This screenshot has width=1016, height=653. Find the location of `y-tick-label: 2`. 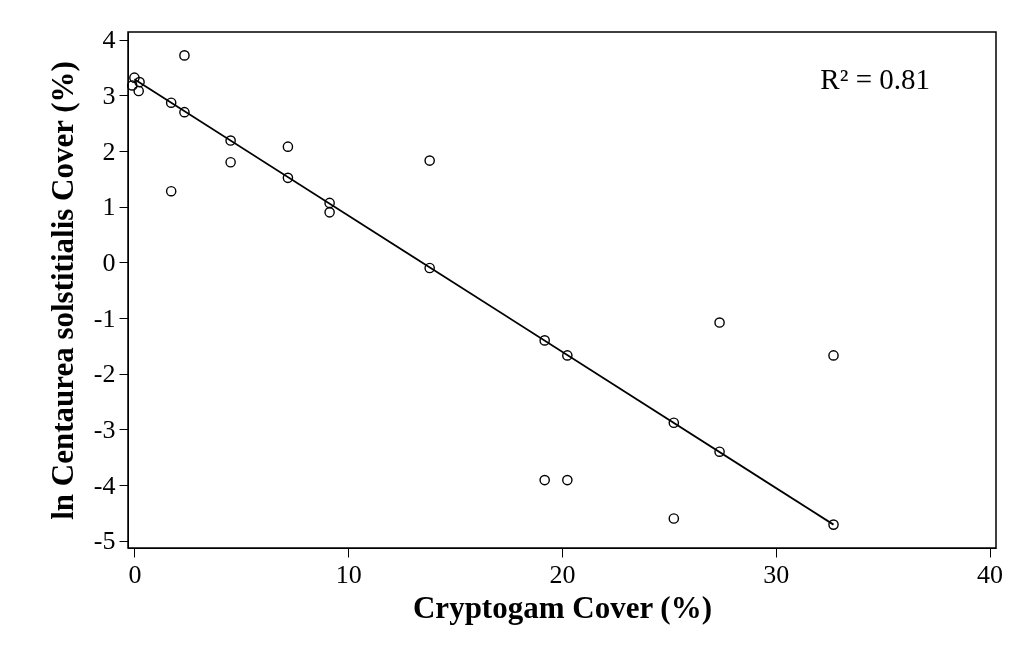

y-tick-label: 2 is located at coordinates (109, 151).